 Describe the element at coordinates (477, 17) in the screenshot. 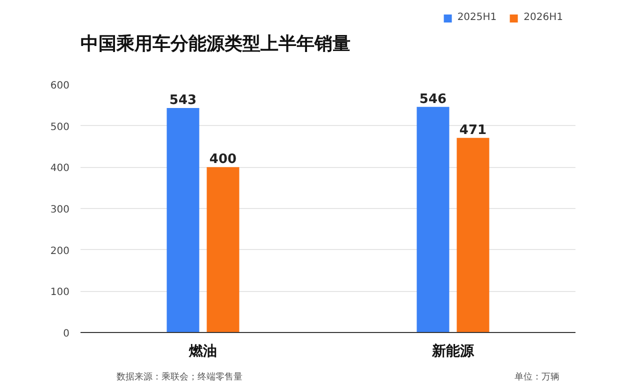

I see `legend-label: 2025H1` at that location.